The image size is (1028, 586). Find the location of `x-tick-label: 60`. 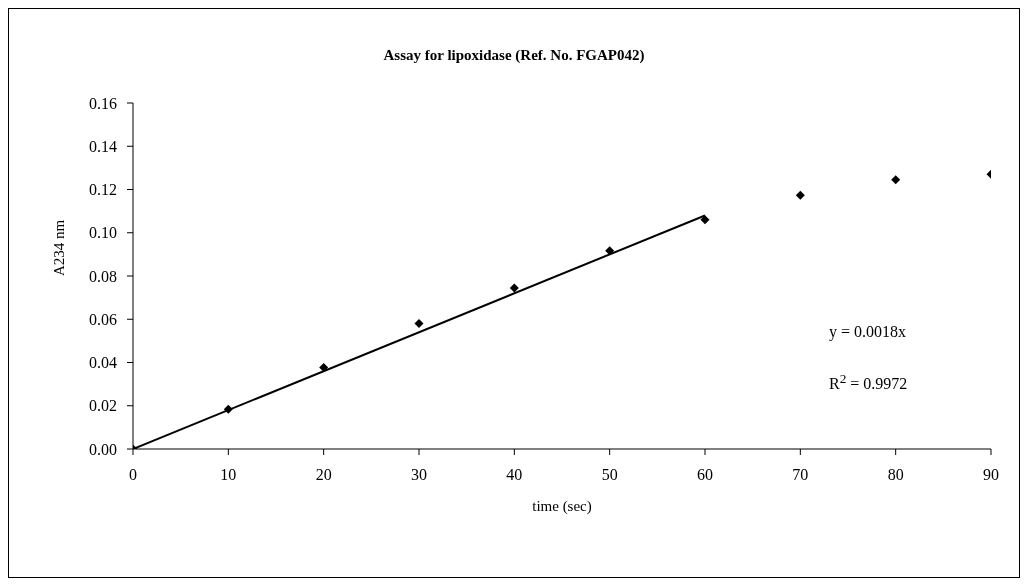

x-tick-label: 60 is located at coordinates (705, 475).